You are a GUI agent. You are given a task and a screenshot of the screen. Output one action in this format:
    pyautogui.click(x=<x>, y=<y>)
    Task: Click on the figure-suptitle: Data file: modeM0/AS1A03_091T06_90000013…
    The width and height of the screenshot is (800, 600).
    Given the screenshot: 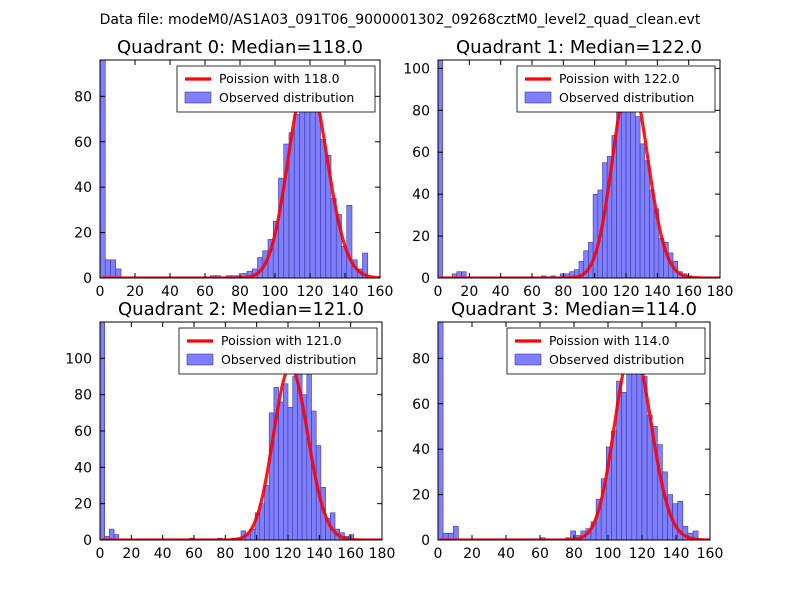 What is the action you would take?
    pyautogui.click(x=400, y=20)
    